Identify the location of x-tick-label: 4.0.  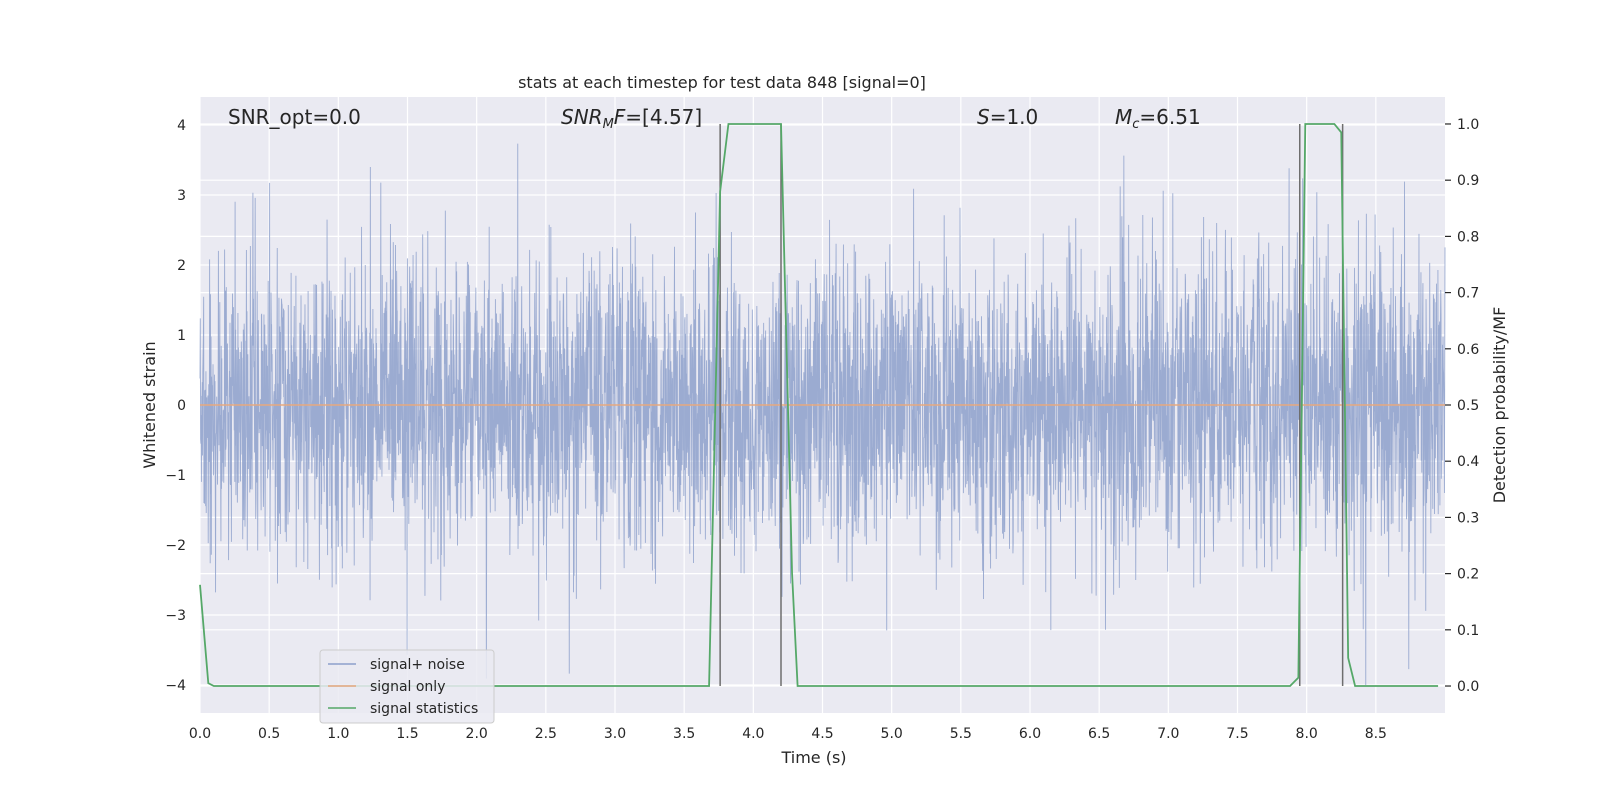
(753, 734).